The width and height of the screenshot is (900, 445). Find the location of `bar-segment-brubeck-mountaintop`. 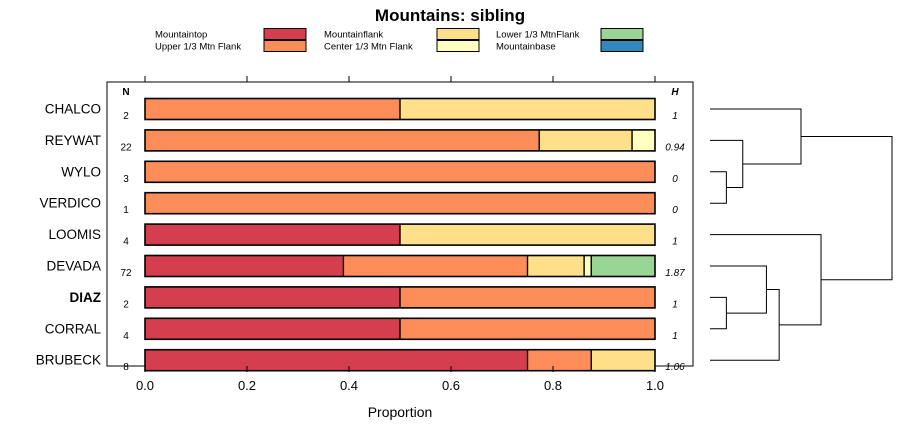

bar-segment-brubeck-mountaintop is located at coordinates (336, 360).